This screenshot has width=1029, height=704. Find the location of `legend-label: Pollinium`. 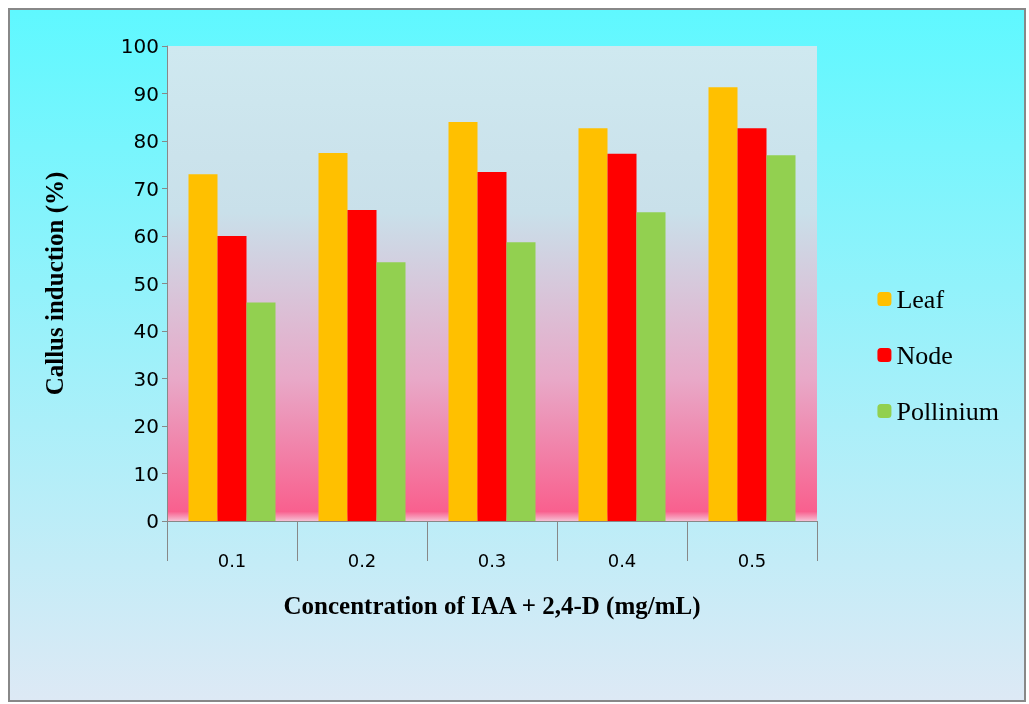

legend-label: Pollinium is located at coordinates (947, 411).